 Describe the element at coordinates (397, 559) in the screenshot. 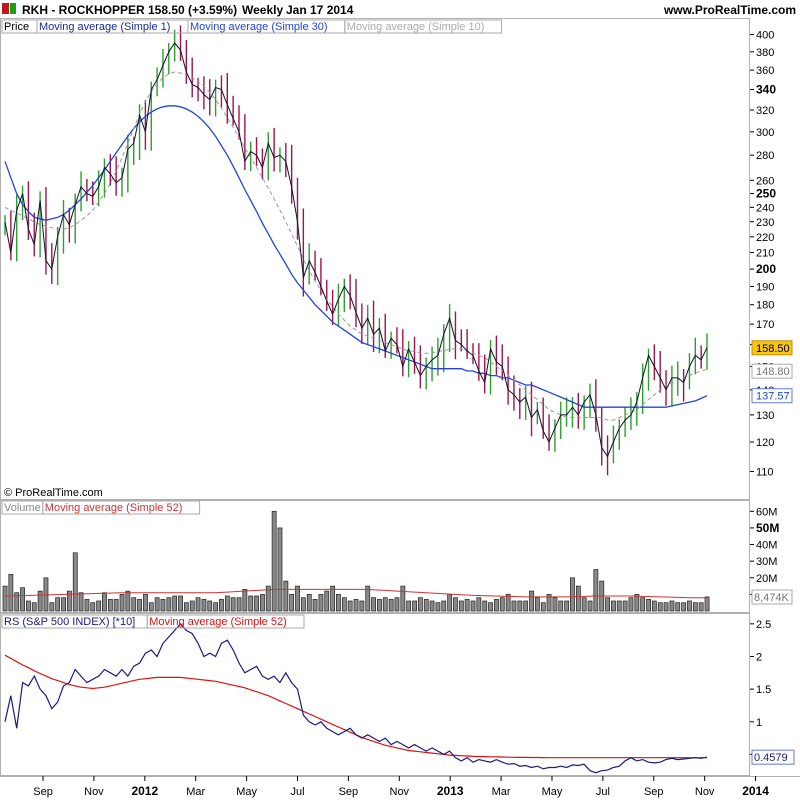

I see `volume-panel: 10M20M30M40M50M60M8,474K` at that location.